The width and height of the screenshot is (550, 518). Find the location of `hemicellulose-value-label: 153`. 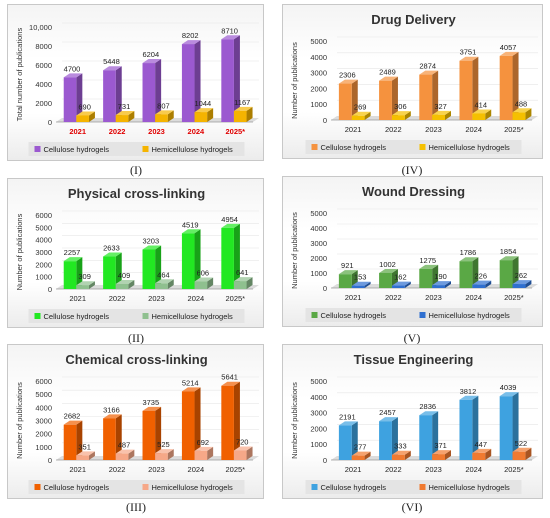

hemicellulose-value-label: 153 is located at coordinates (360, 277).